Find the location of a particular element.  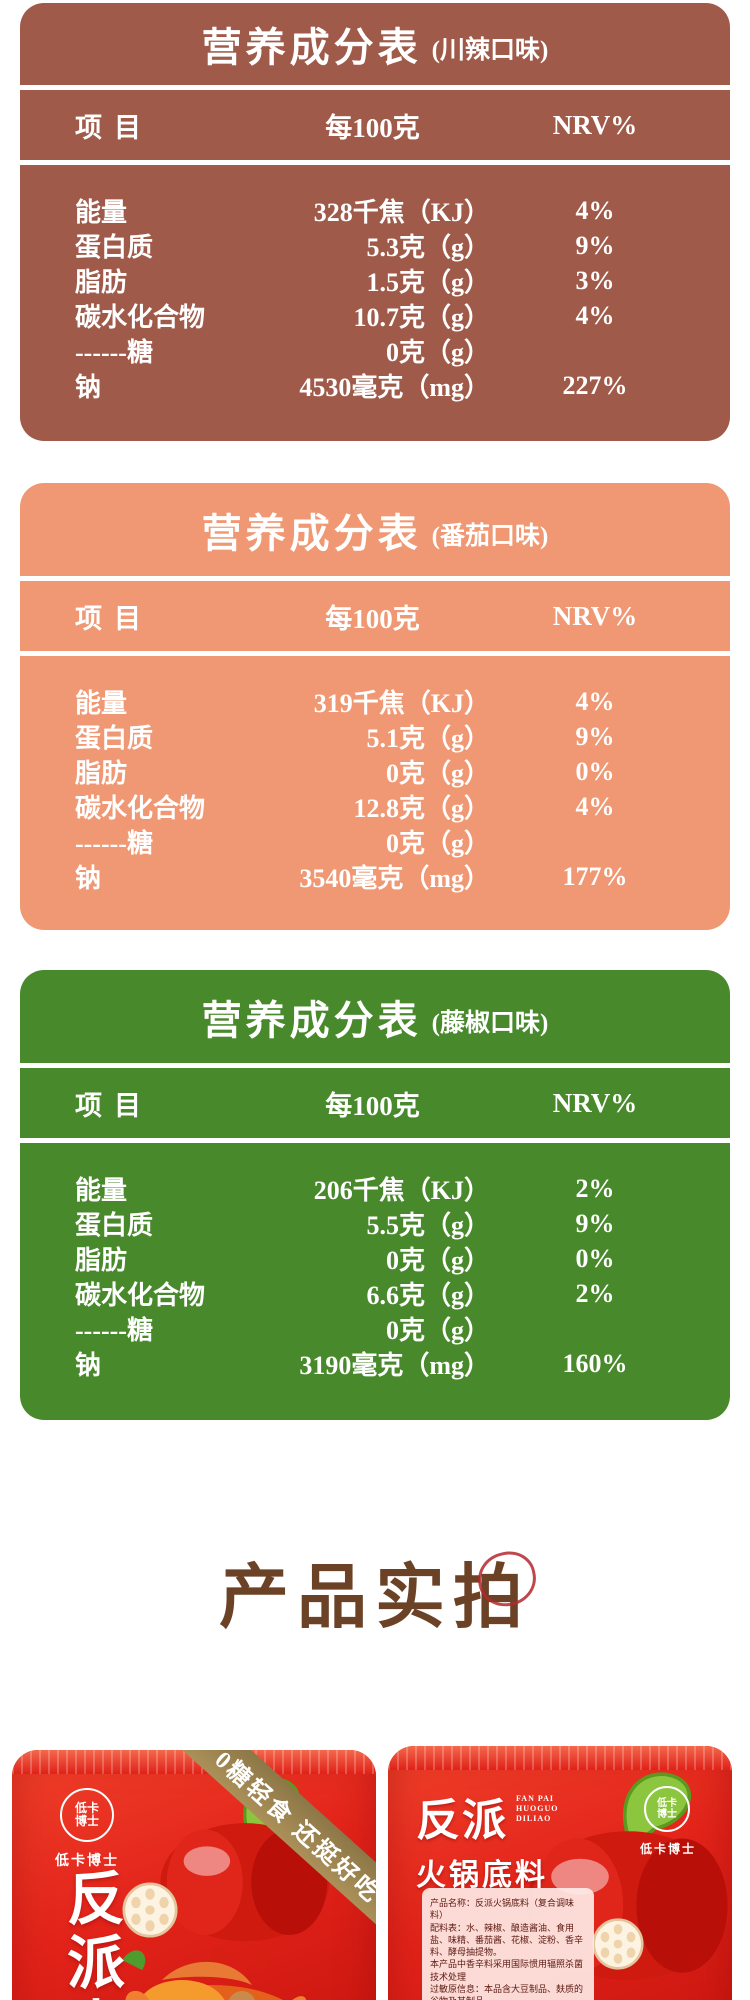

table-row: 钠 3540毫克（mg） 177% is located at coordinates (375, 876).